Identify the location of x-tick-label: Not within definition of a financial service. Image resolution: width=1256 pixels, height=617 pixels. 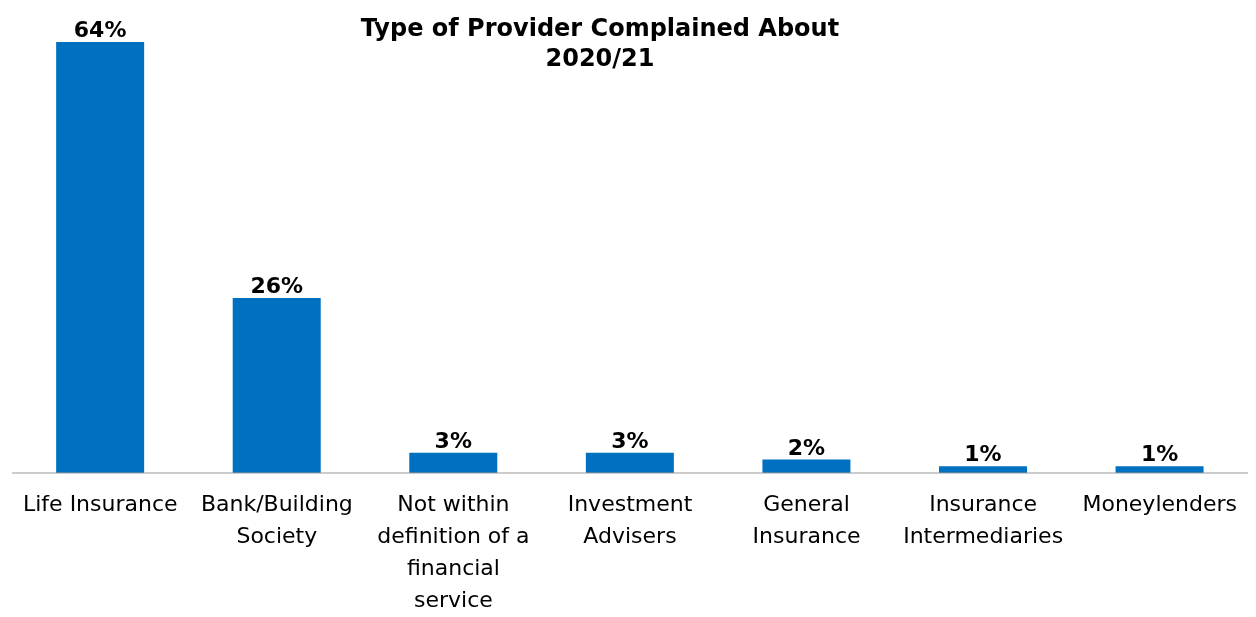
(453, 551).